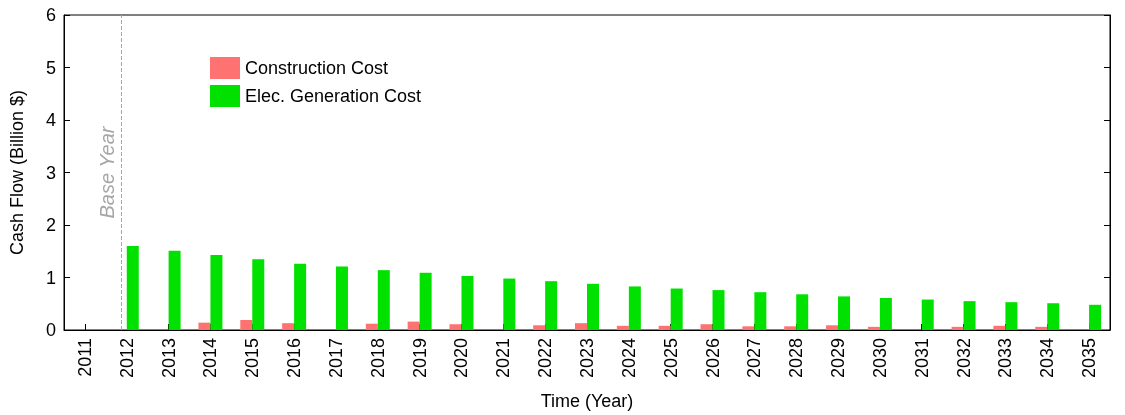 The width and height of the screenshot is (1125, 415). I want to click on x-tick-label: 2025, so click(670, 358).